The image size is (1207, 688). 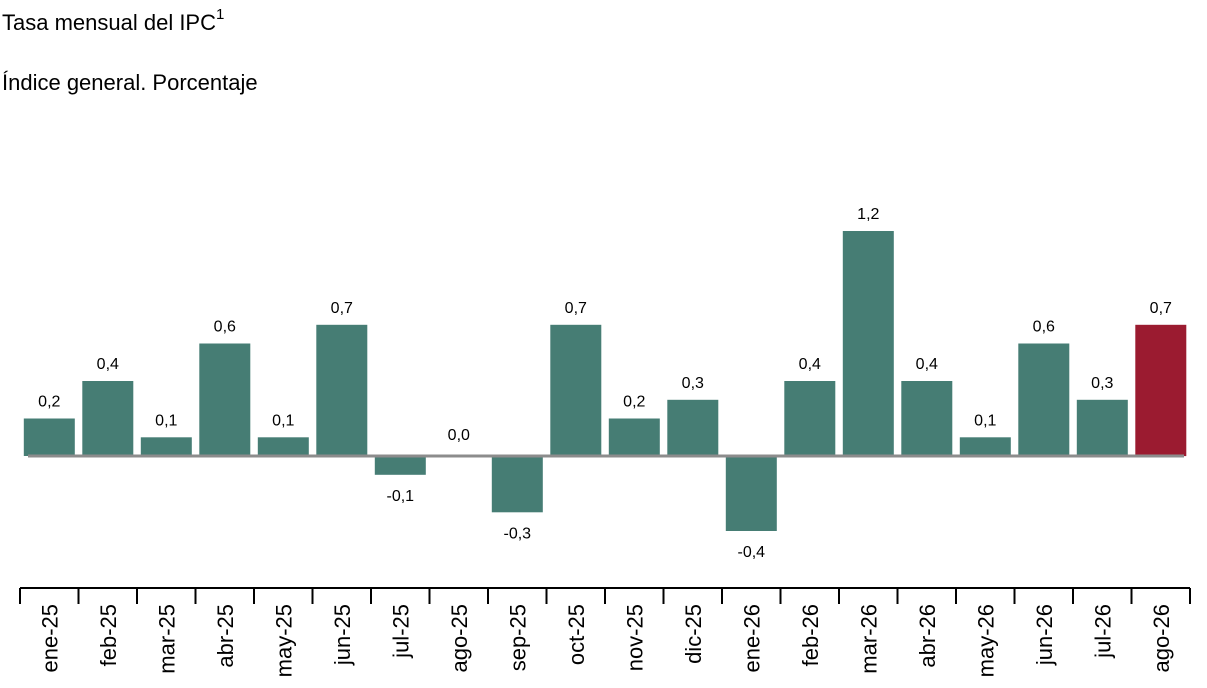 I want to click on data-label: -0,3, so click(x=518, y=533).